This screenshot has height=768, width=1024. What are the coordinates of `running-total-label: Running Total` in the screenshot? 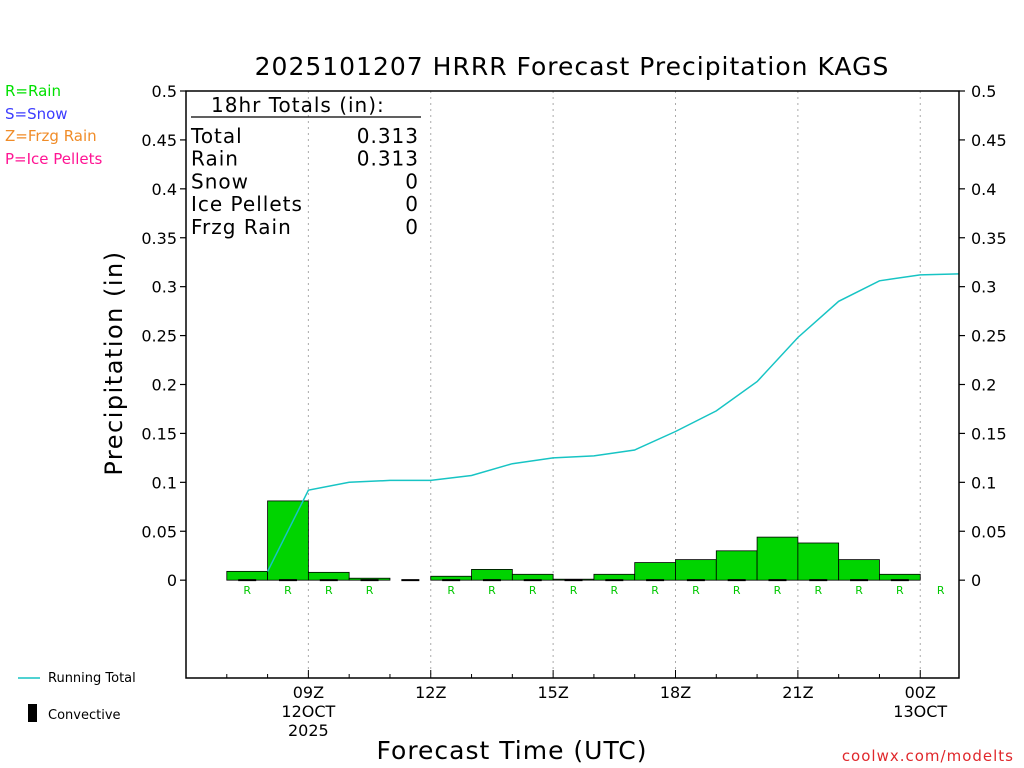 It's located at (92, 678).